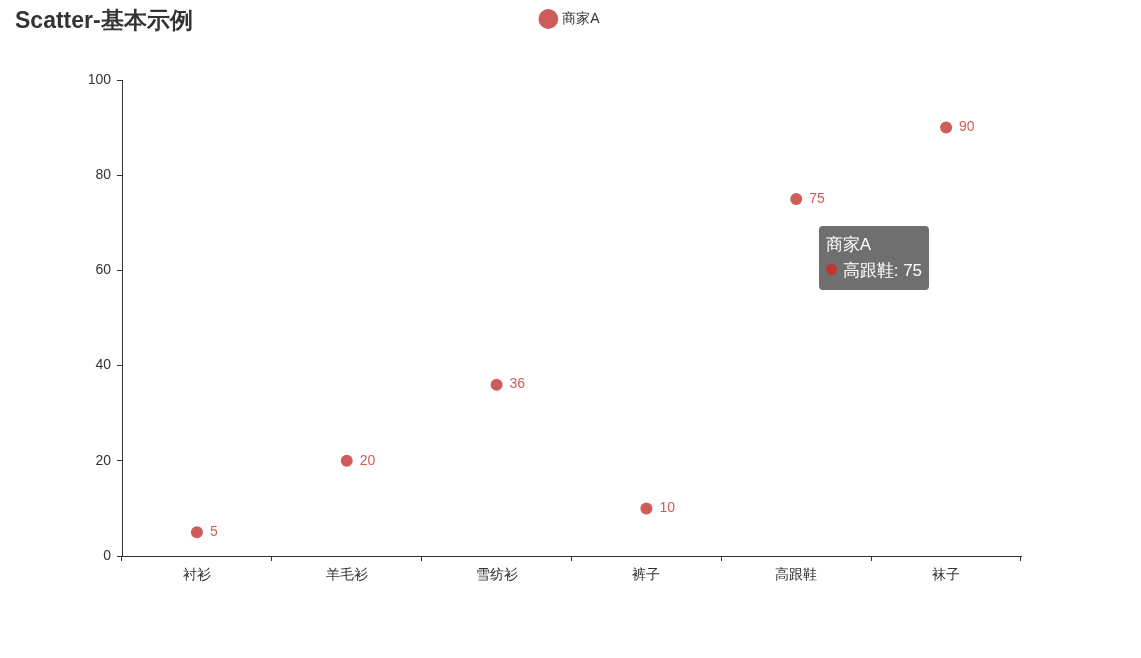 This screenshot has width=1141, height=658. Describe the element at coordinates (196, 574) in the screenshot. I see `x-tick-label: 衬衫` at that location.